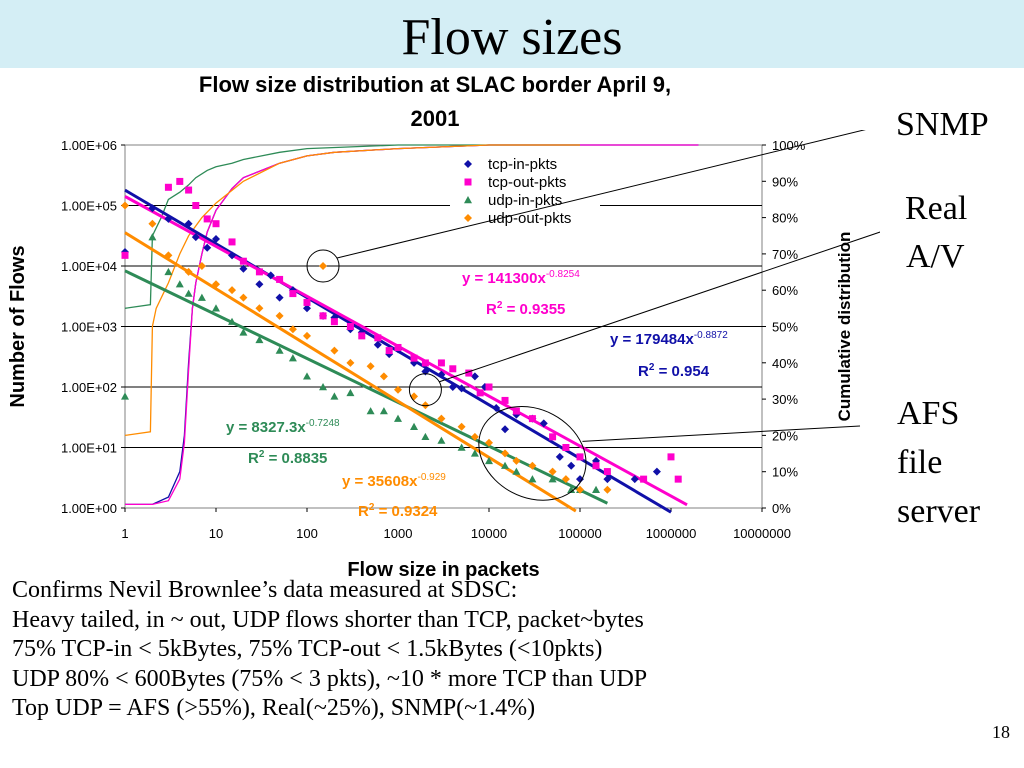 The image size is (1024, 768). I want to click on title-band, so click(512, 34).